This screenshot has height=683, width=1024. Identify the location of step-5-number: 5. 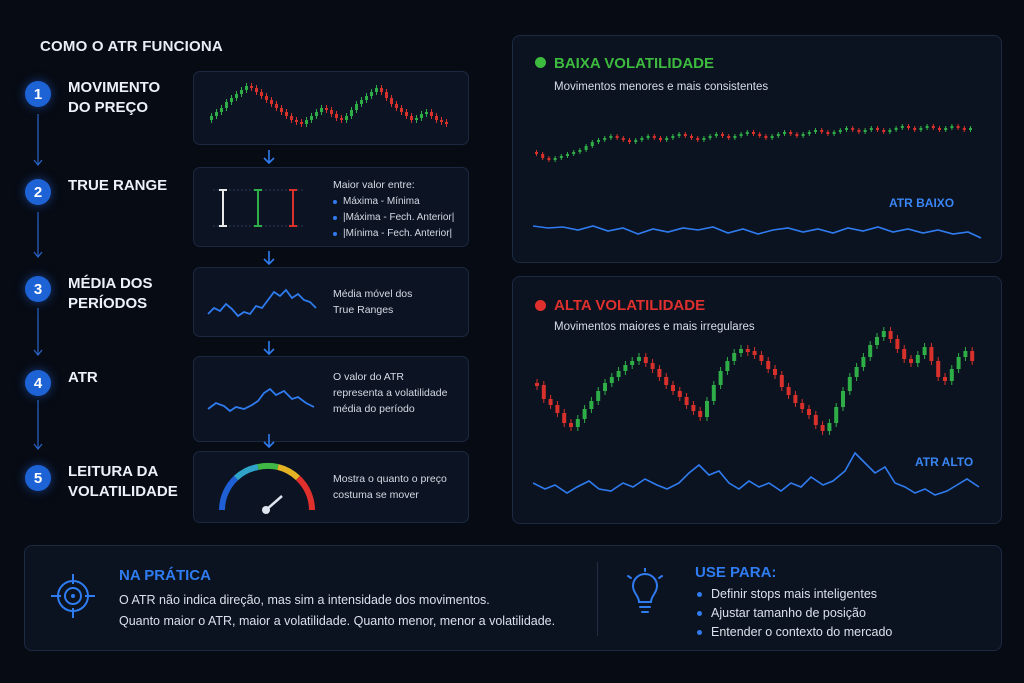
(38, 478).